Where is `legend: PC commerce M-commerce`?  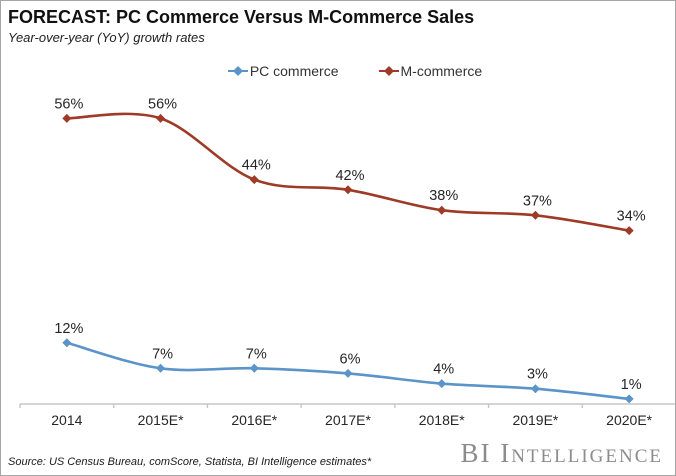 legend: PC commerce M-commerce is located at coordinates (338, 71).